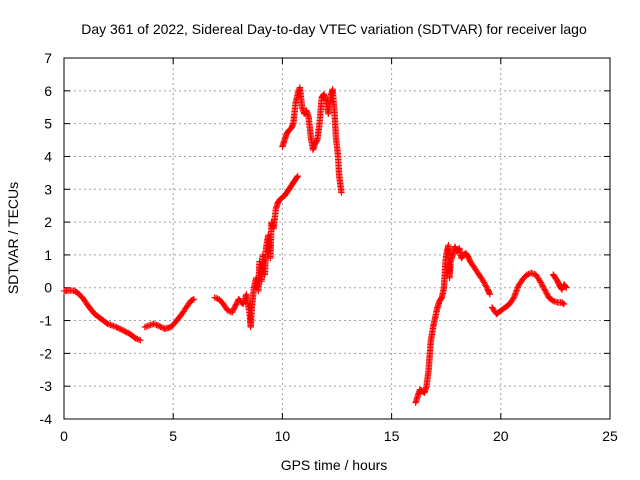  I want to click on x-tick-label: 0, so click(64, 436).